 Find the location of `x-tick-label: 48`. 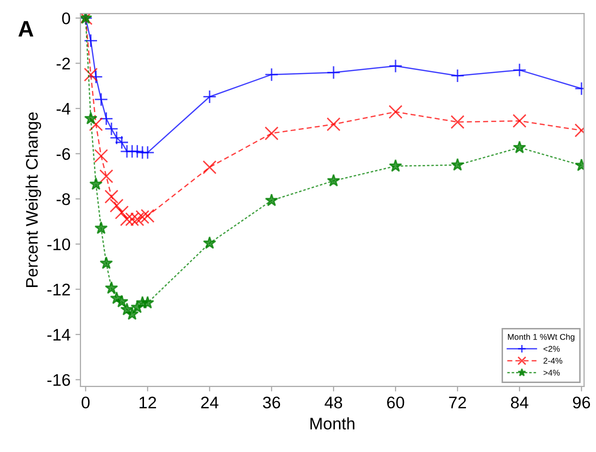

x-tick-label: 48 is located at coordinates (333, 402).